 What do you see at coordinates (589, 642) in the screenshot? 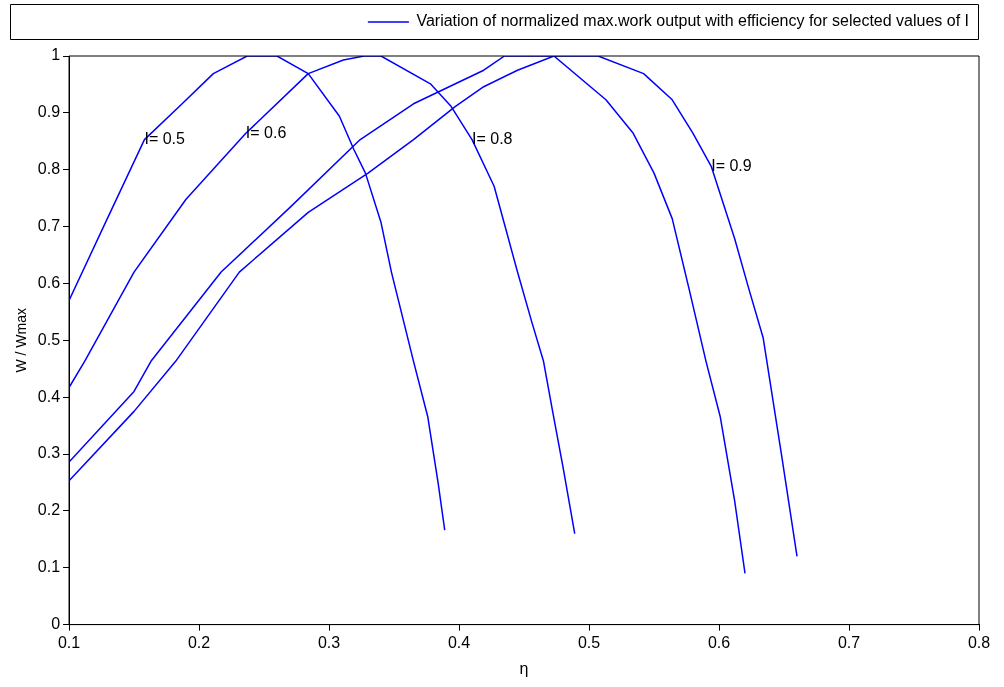
I see `x-tick-label: 0.5` at bounding box center [589, 642].